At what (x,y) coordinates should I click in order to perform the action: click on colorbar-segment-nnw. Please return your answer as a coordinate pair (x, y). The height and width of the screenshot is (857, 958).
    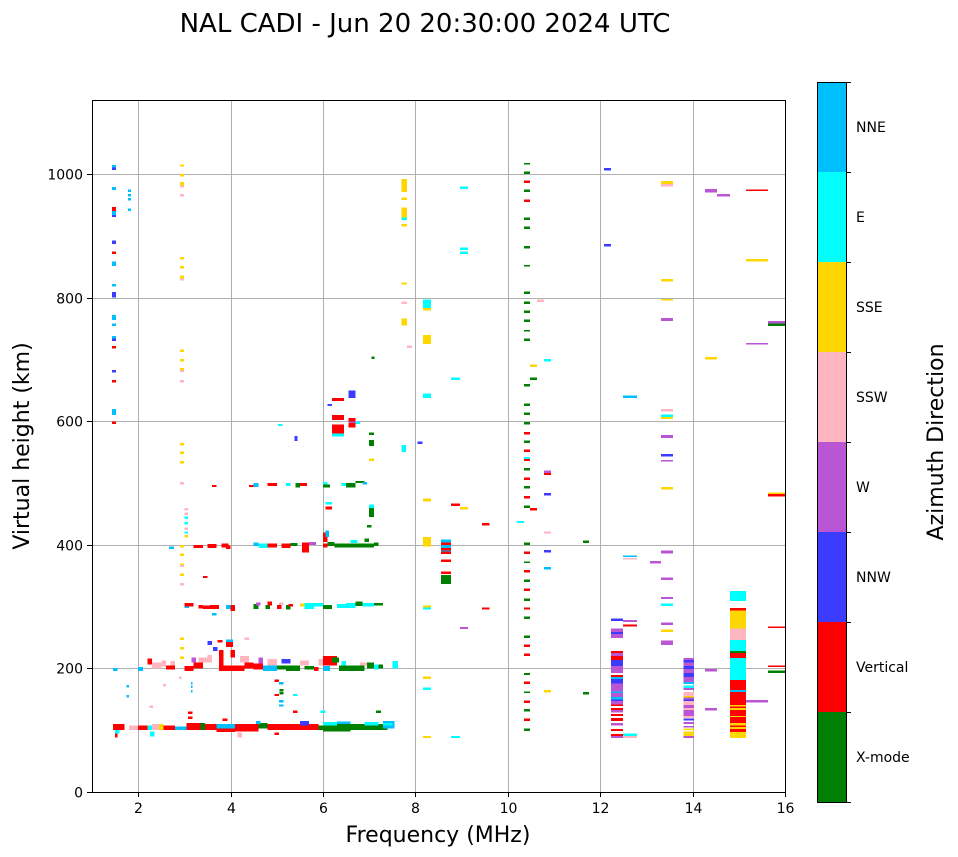
    Looking at the image, I should click on (831, 577).